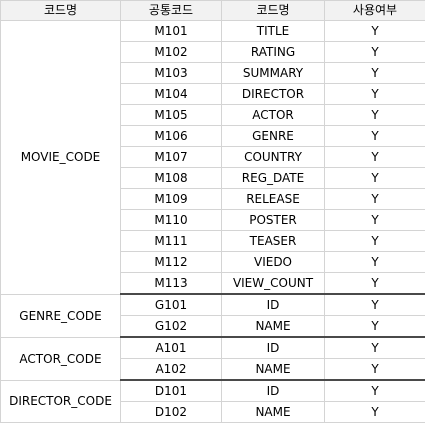 The image size is (425, 423). What do you see at coordinates (171, 348) in the screenshot?
I see `common-code-cell: A101` at bounding box center [171, 348].